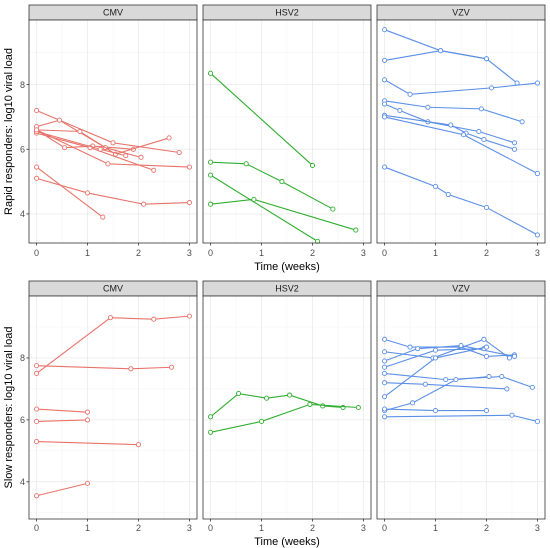  I want to click on facet-strip-label: CMV, so click(113, 289).